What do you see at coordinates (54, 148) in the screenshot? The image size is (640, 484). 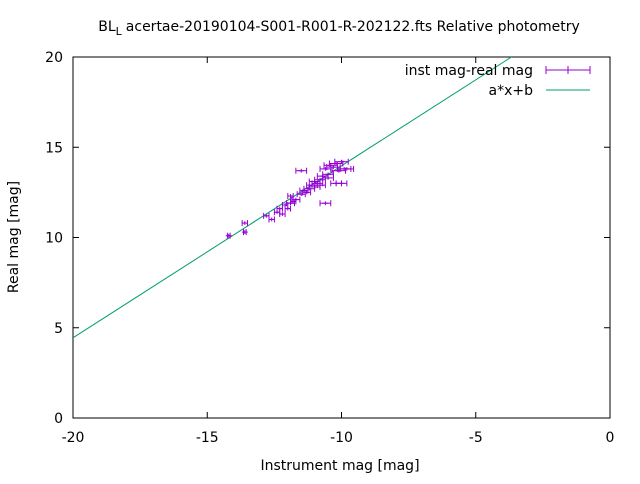 I see `y-tick-label: 15` at bounding box center [54, 148].